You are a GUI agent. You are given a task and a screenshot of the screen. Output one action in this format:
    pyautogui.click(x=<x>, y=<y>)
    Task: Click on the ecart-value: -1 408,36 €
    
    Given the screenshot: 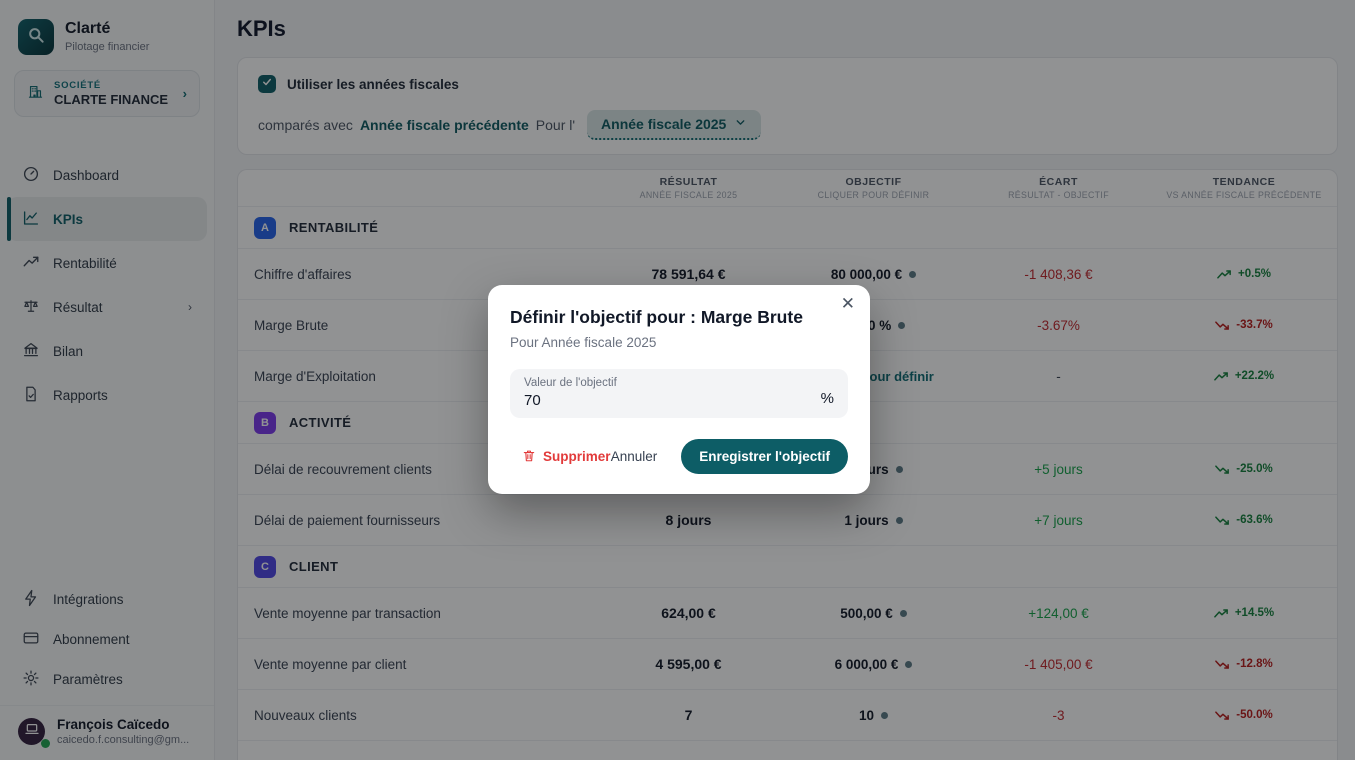 What is the action you would take?
    pyautogui.click(x=1058, y=274)
    